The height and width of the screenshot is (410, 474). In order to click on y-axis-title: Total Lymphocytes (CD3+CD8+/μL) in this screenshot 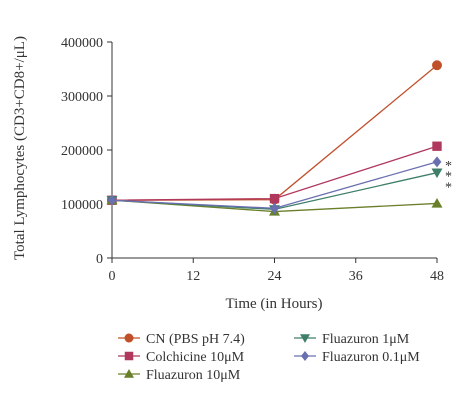, I will do `click(20, 148)`.